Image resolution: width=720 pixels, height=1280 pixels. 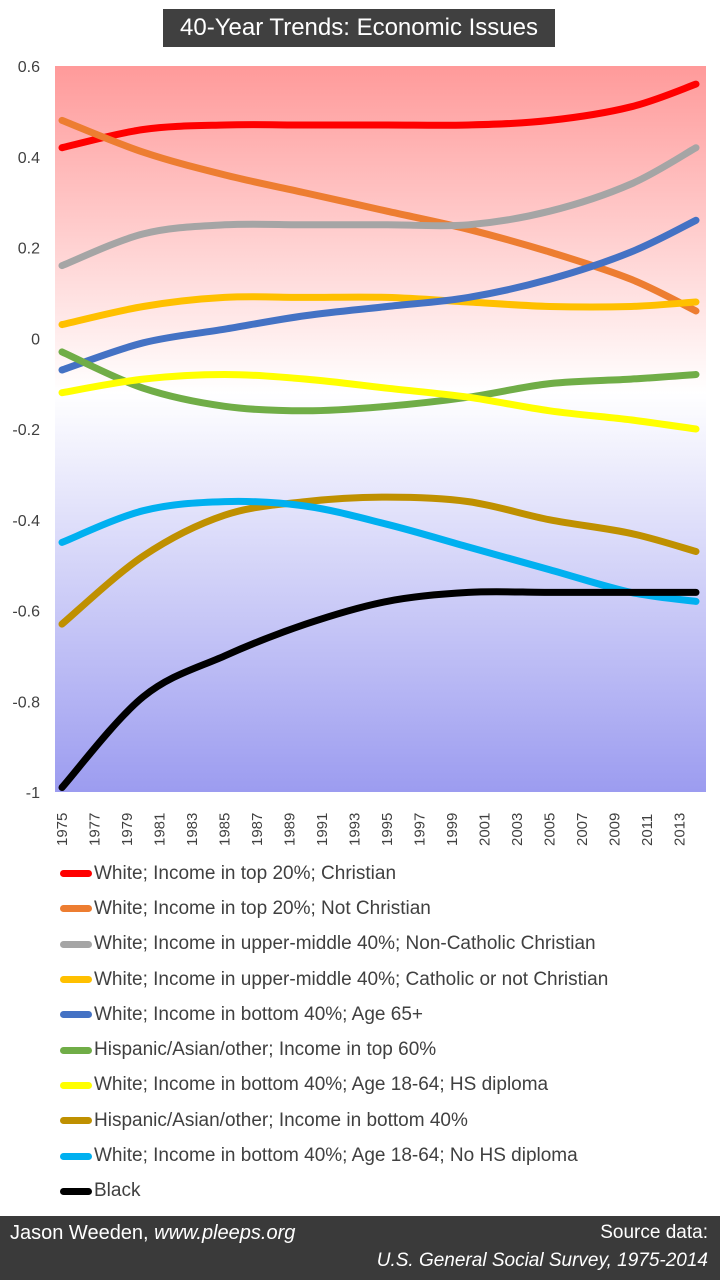 What do you see at coordinates (387, 829) in the screenshot?
I see `x-tick-label: 1995` at bounding box center [387, 829].